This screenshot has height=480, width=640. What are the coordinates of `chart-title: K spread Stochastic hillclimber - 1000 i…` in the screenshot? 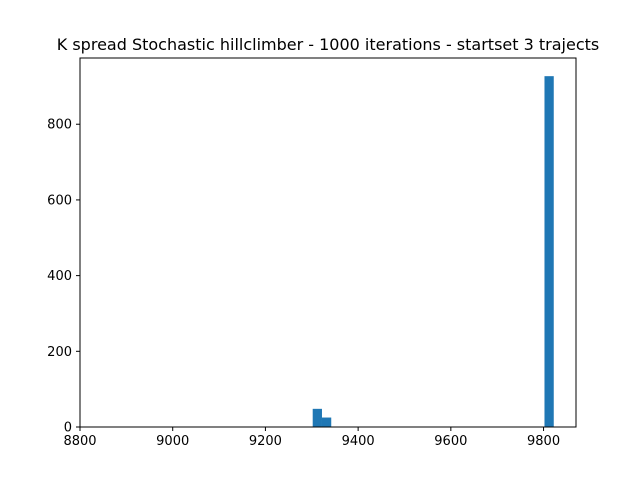 It's located at (328, 44).